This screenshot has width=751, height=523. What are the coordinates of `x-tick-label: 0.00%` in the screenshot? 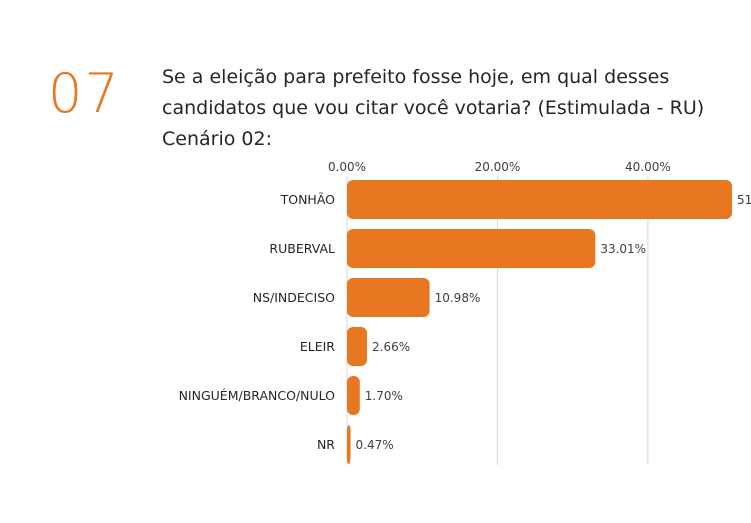 It's located at (347, 167).